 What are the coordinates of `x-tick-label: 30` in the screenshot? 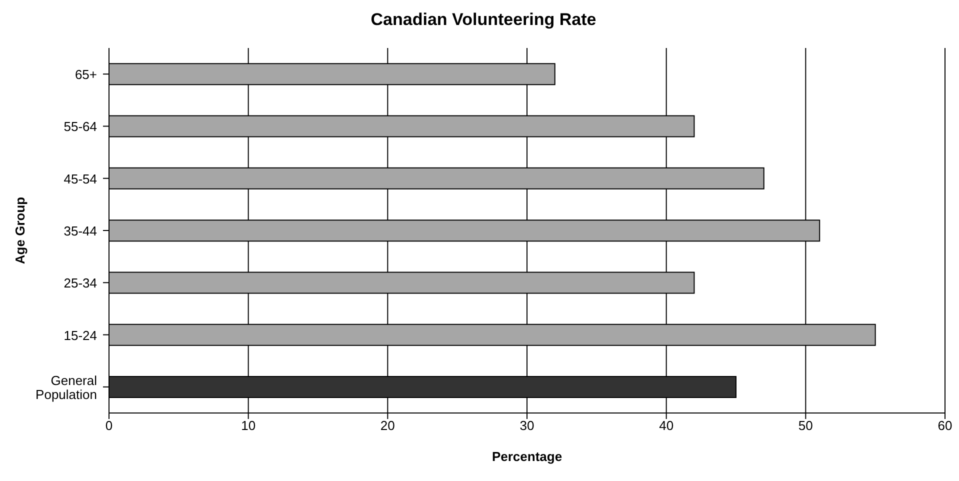 It's located at (527, 426).